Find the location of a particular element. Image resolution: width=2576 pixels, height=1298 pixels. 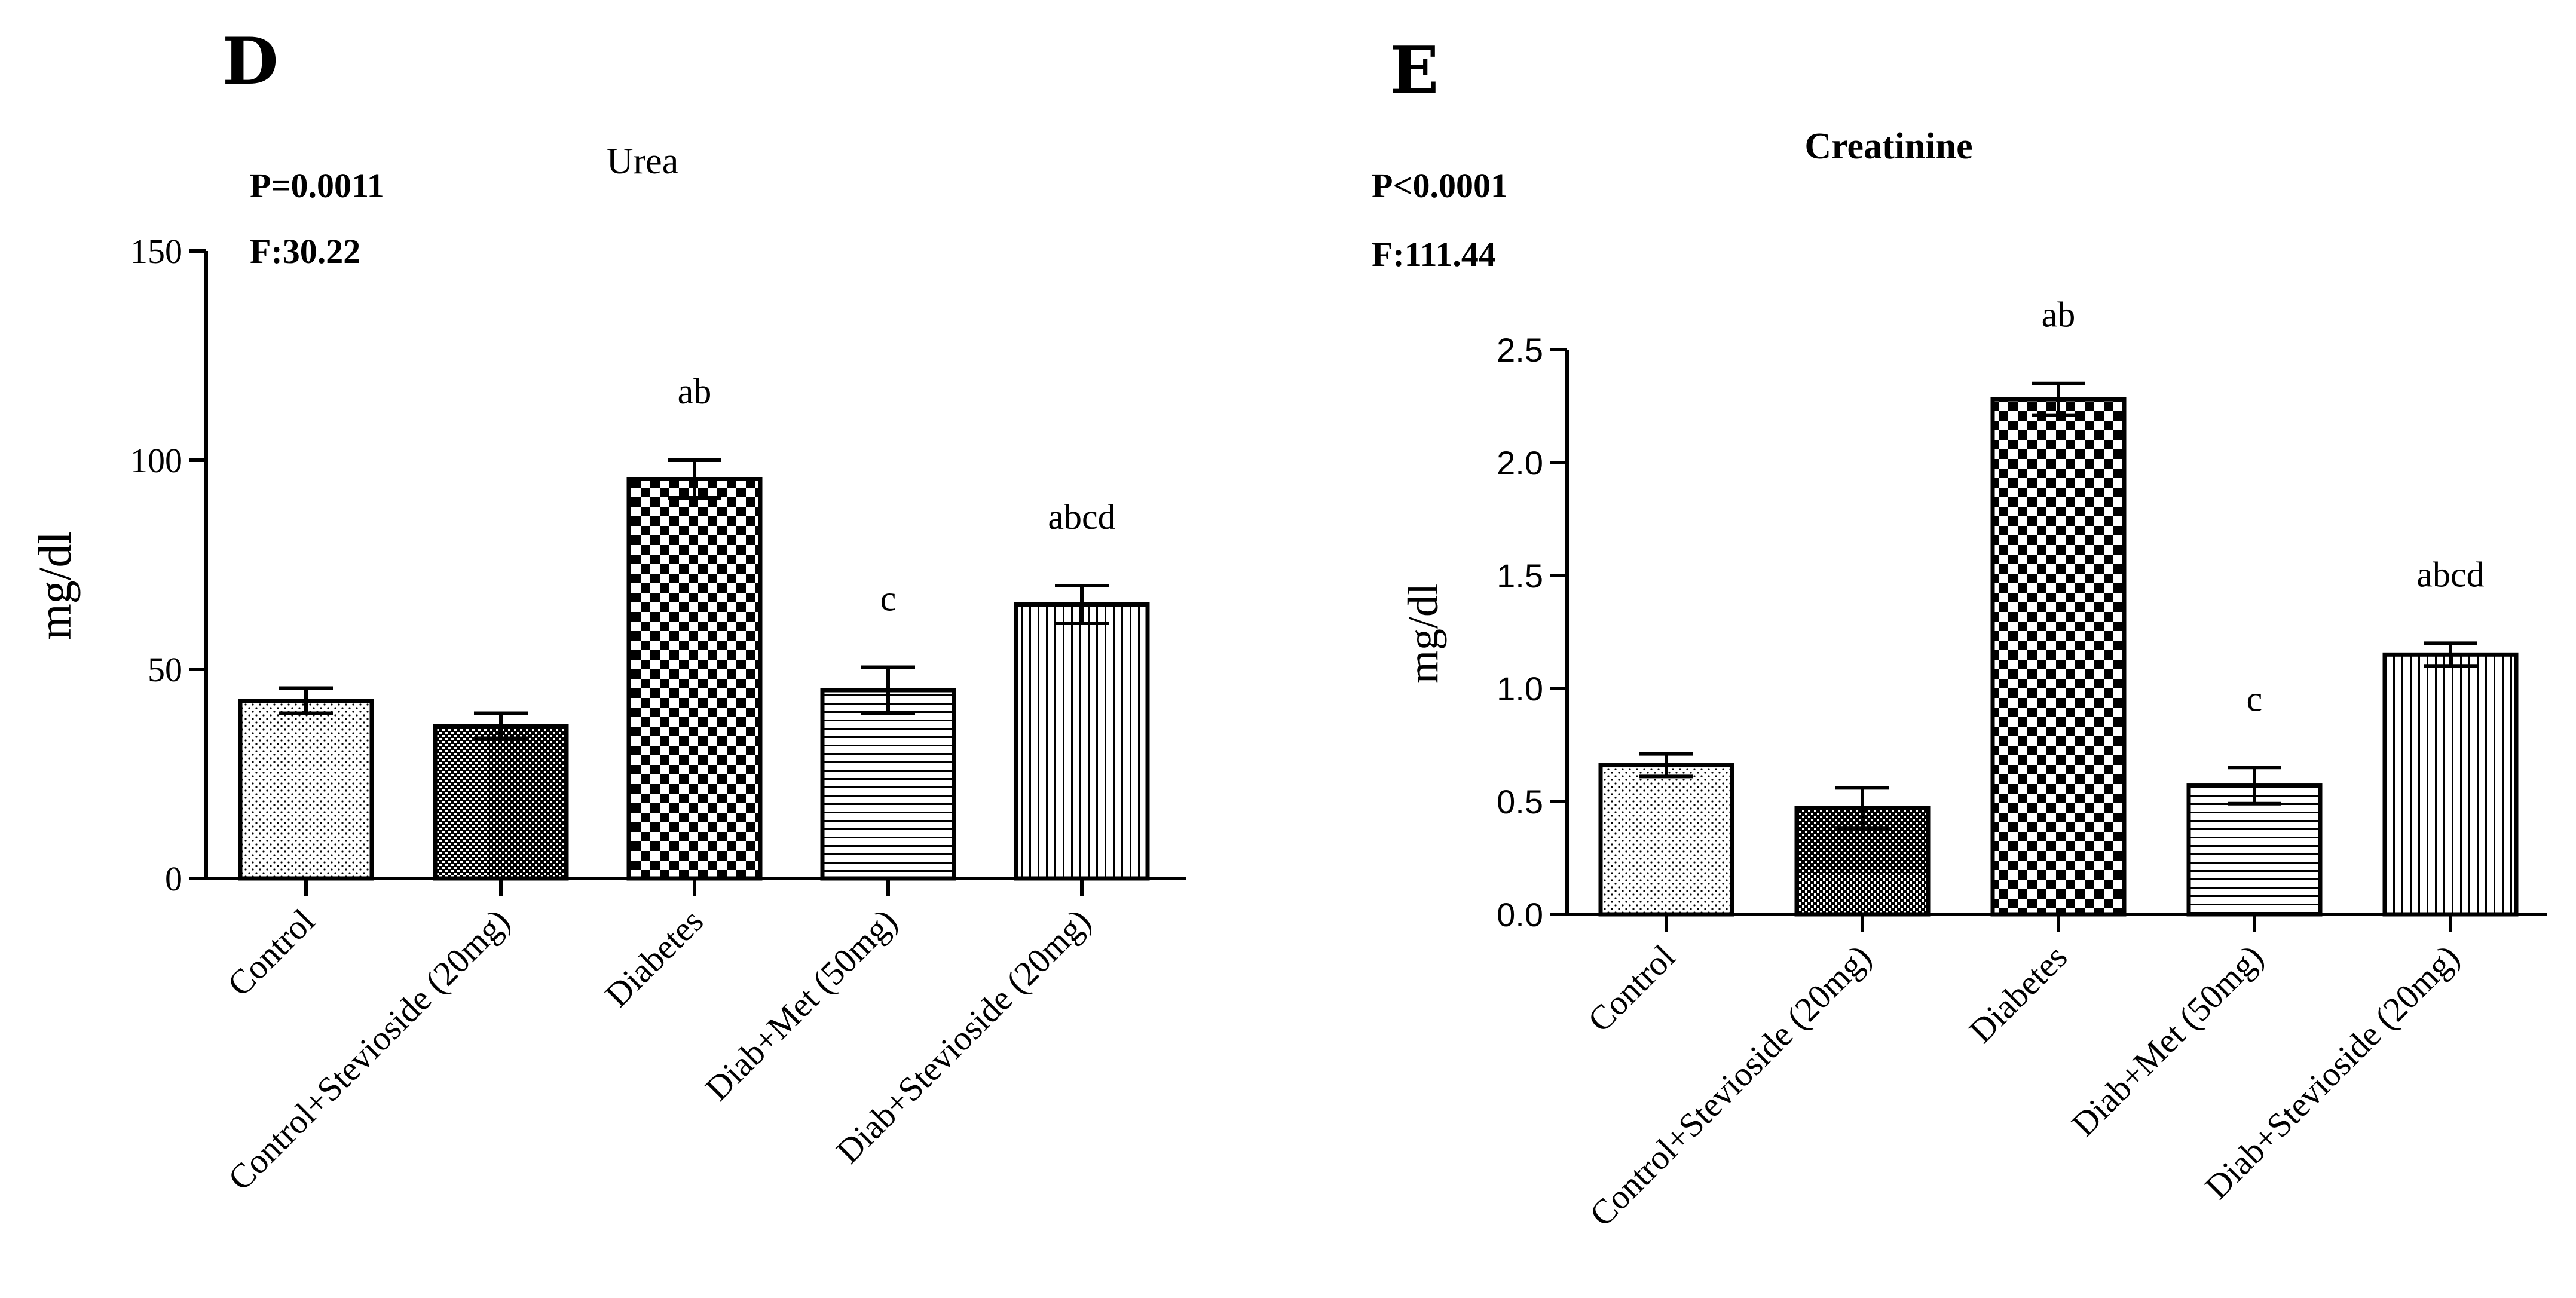

y-tick-label: 0.5 is located at coordinates (1520, 802).